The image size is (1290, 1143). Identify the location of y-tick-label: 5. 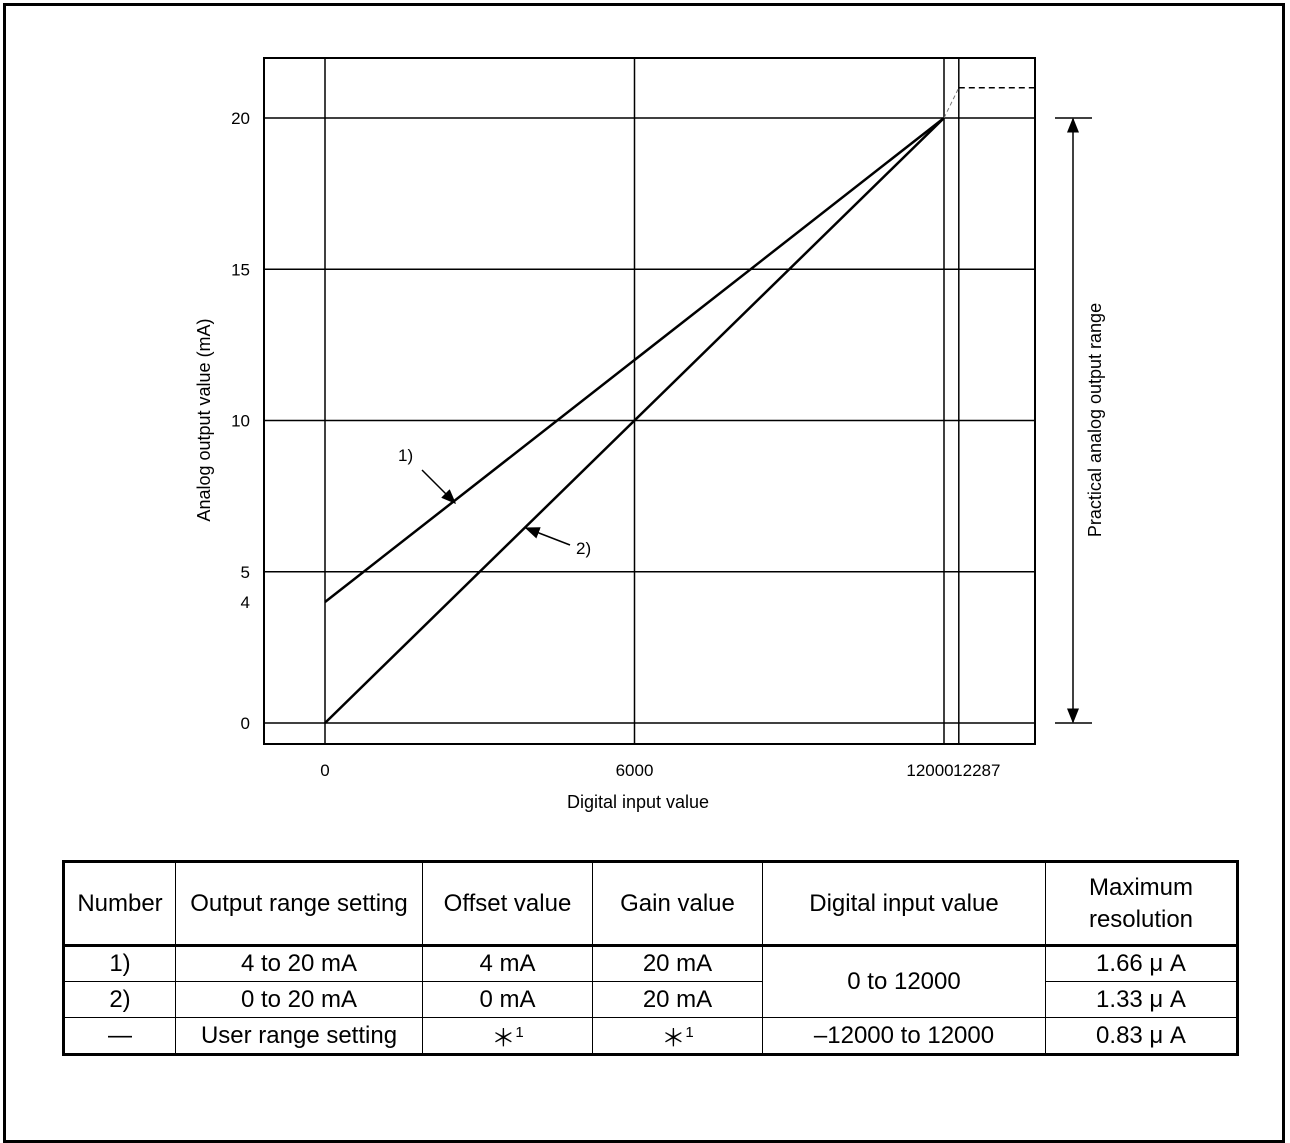
(245, 572).